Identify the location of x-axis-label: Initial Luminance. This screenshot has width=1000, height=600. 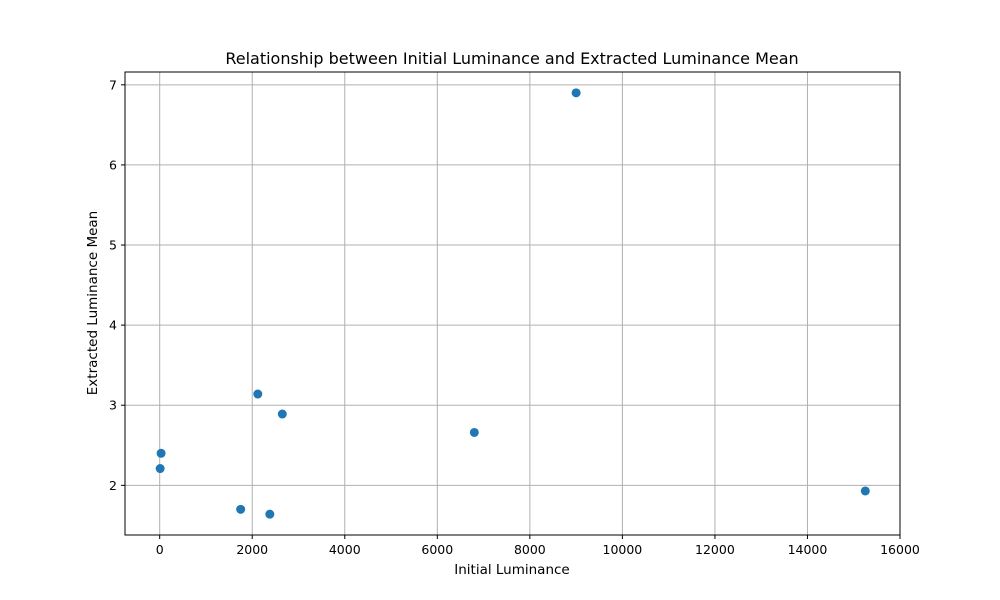
(512, 570).